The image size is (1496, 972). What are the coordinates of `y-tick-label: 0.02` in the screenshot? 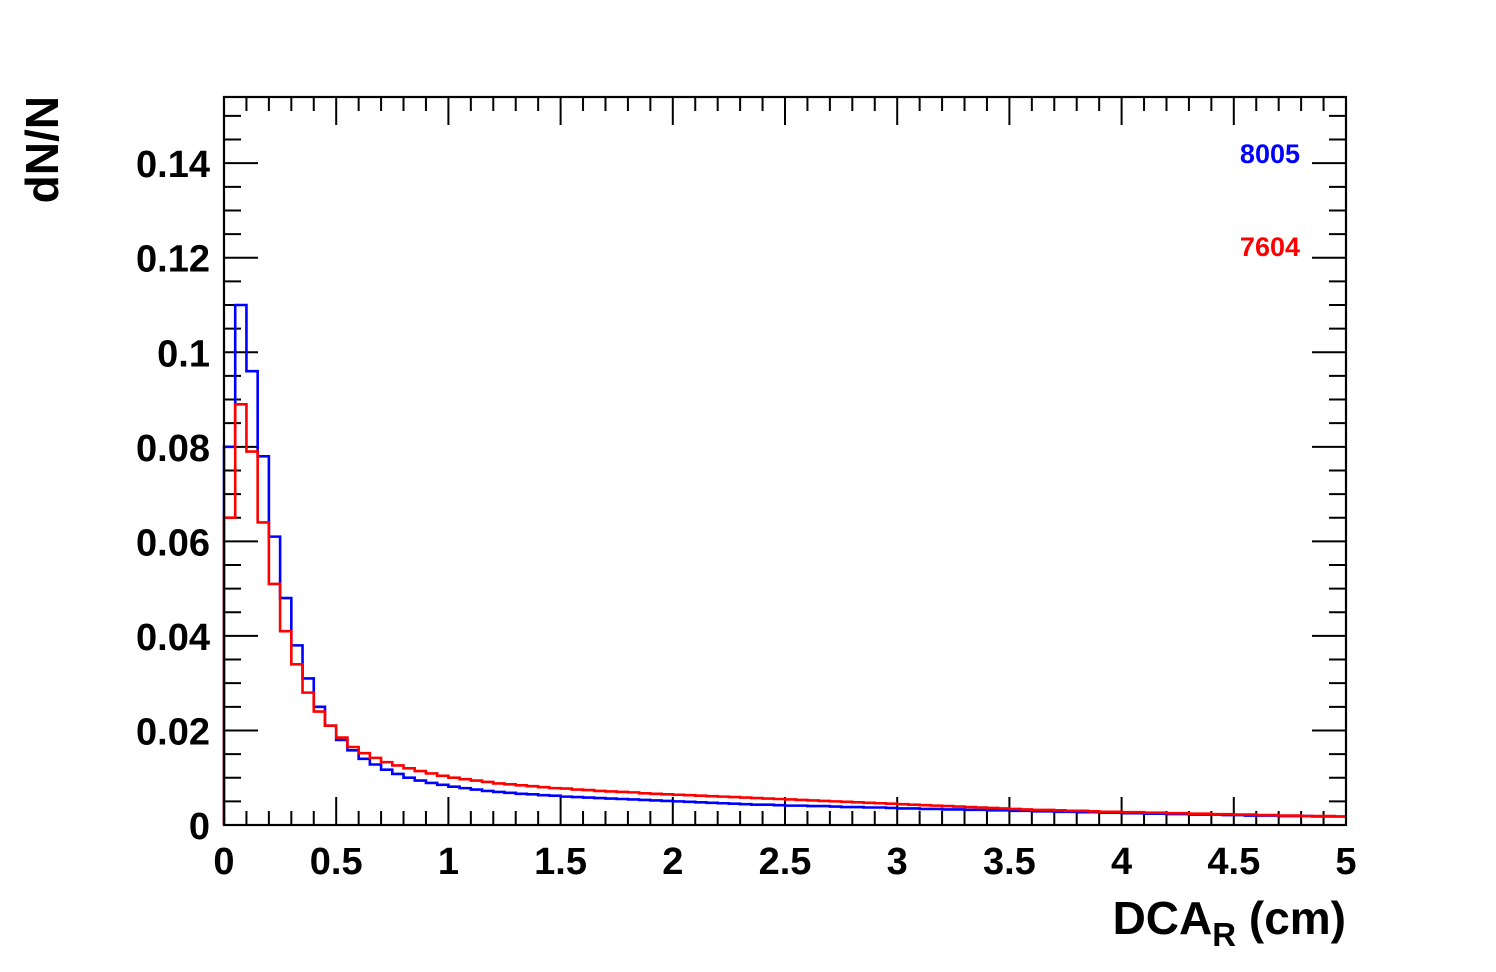 It's located at (173, 732).